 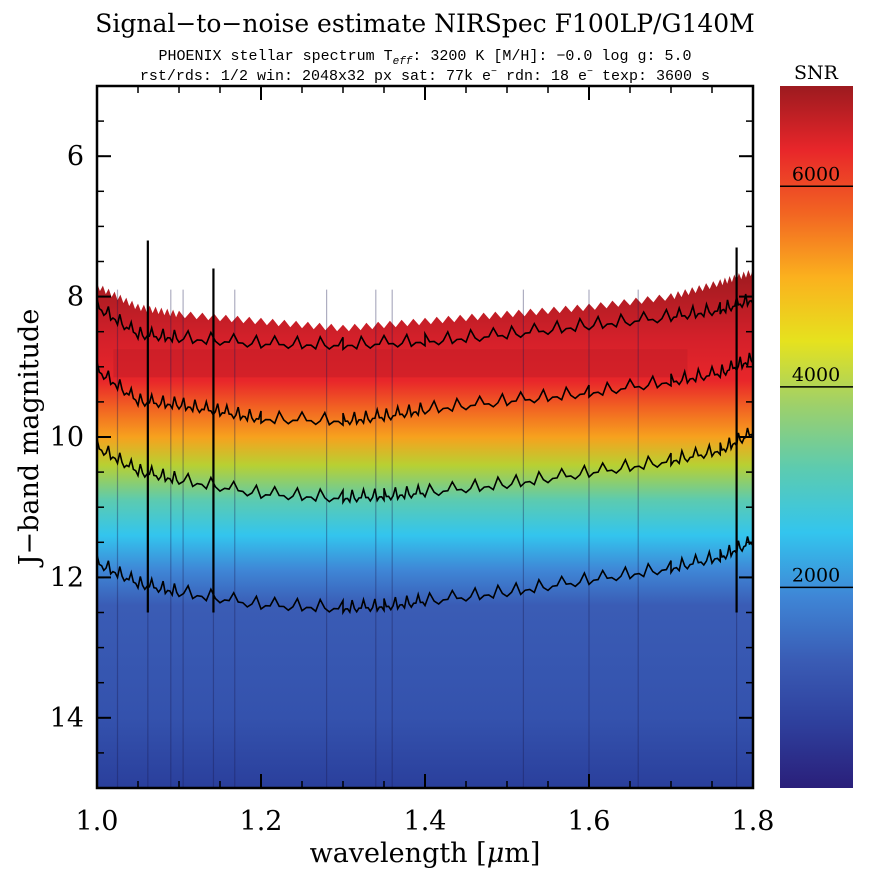 What do you see at coordinates (542, 76) in the screenshot?
I see `subtitle-2-part2: rdn: 18 e` at bounding box center [542, 76].